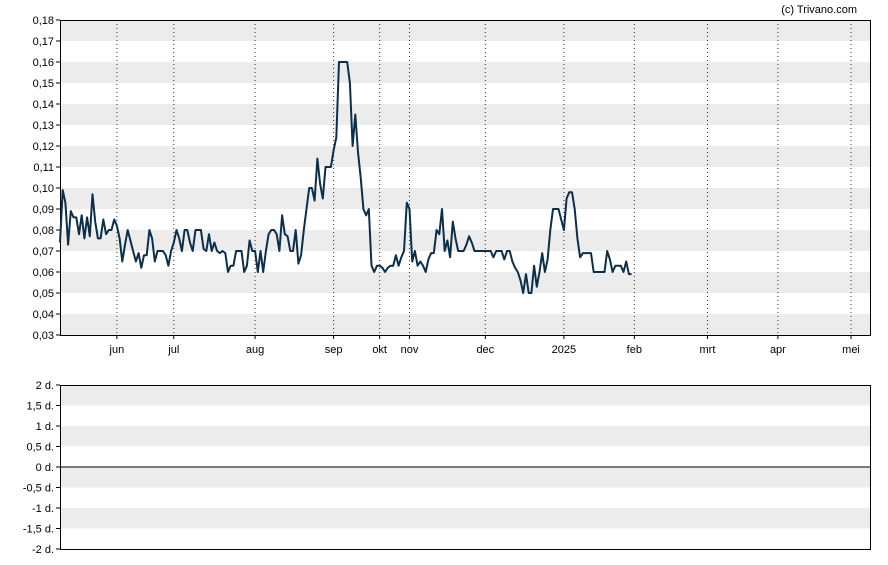 The height and width of the screenshot is (565, 888). I want to click on y-tick-label: 1,5 d., so click(40, 407).